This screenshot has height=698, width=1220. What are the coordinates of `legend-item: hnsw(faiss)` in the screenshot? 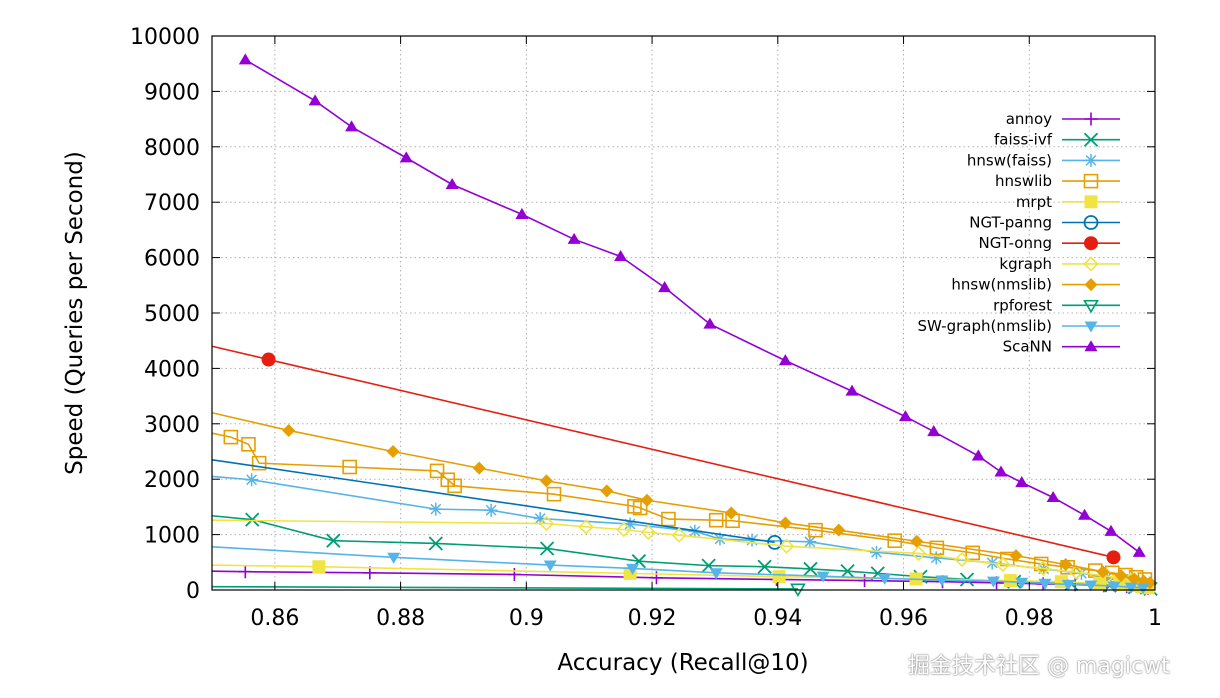 It's located at (1043, 160).